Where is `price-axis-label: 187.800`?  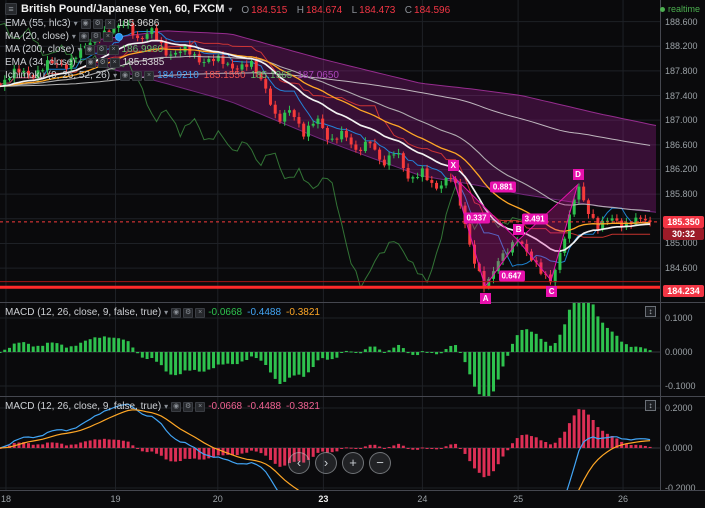
price-axis-label: 187.800 is located at coordinates (681, 70).